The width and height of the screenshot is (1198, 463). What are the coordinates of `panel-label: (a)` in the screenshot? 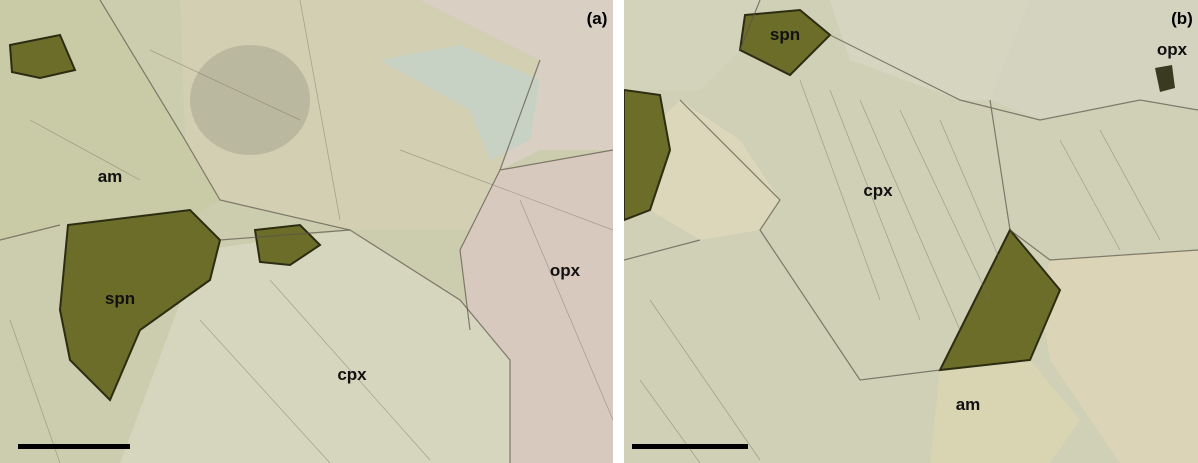 It's located at (597, 18).